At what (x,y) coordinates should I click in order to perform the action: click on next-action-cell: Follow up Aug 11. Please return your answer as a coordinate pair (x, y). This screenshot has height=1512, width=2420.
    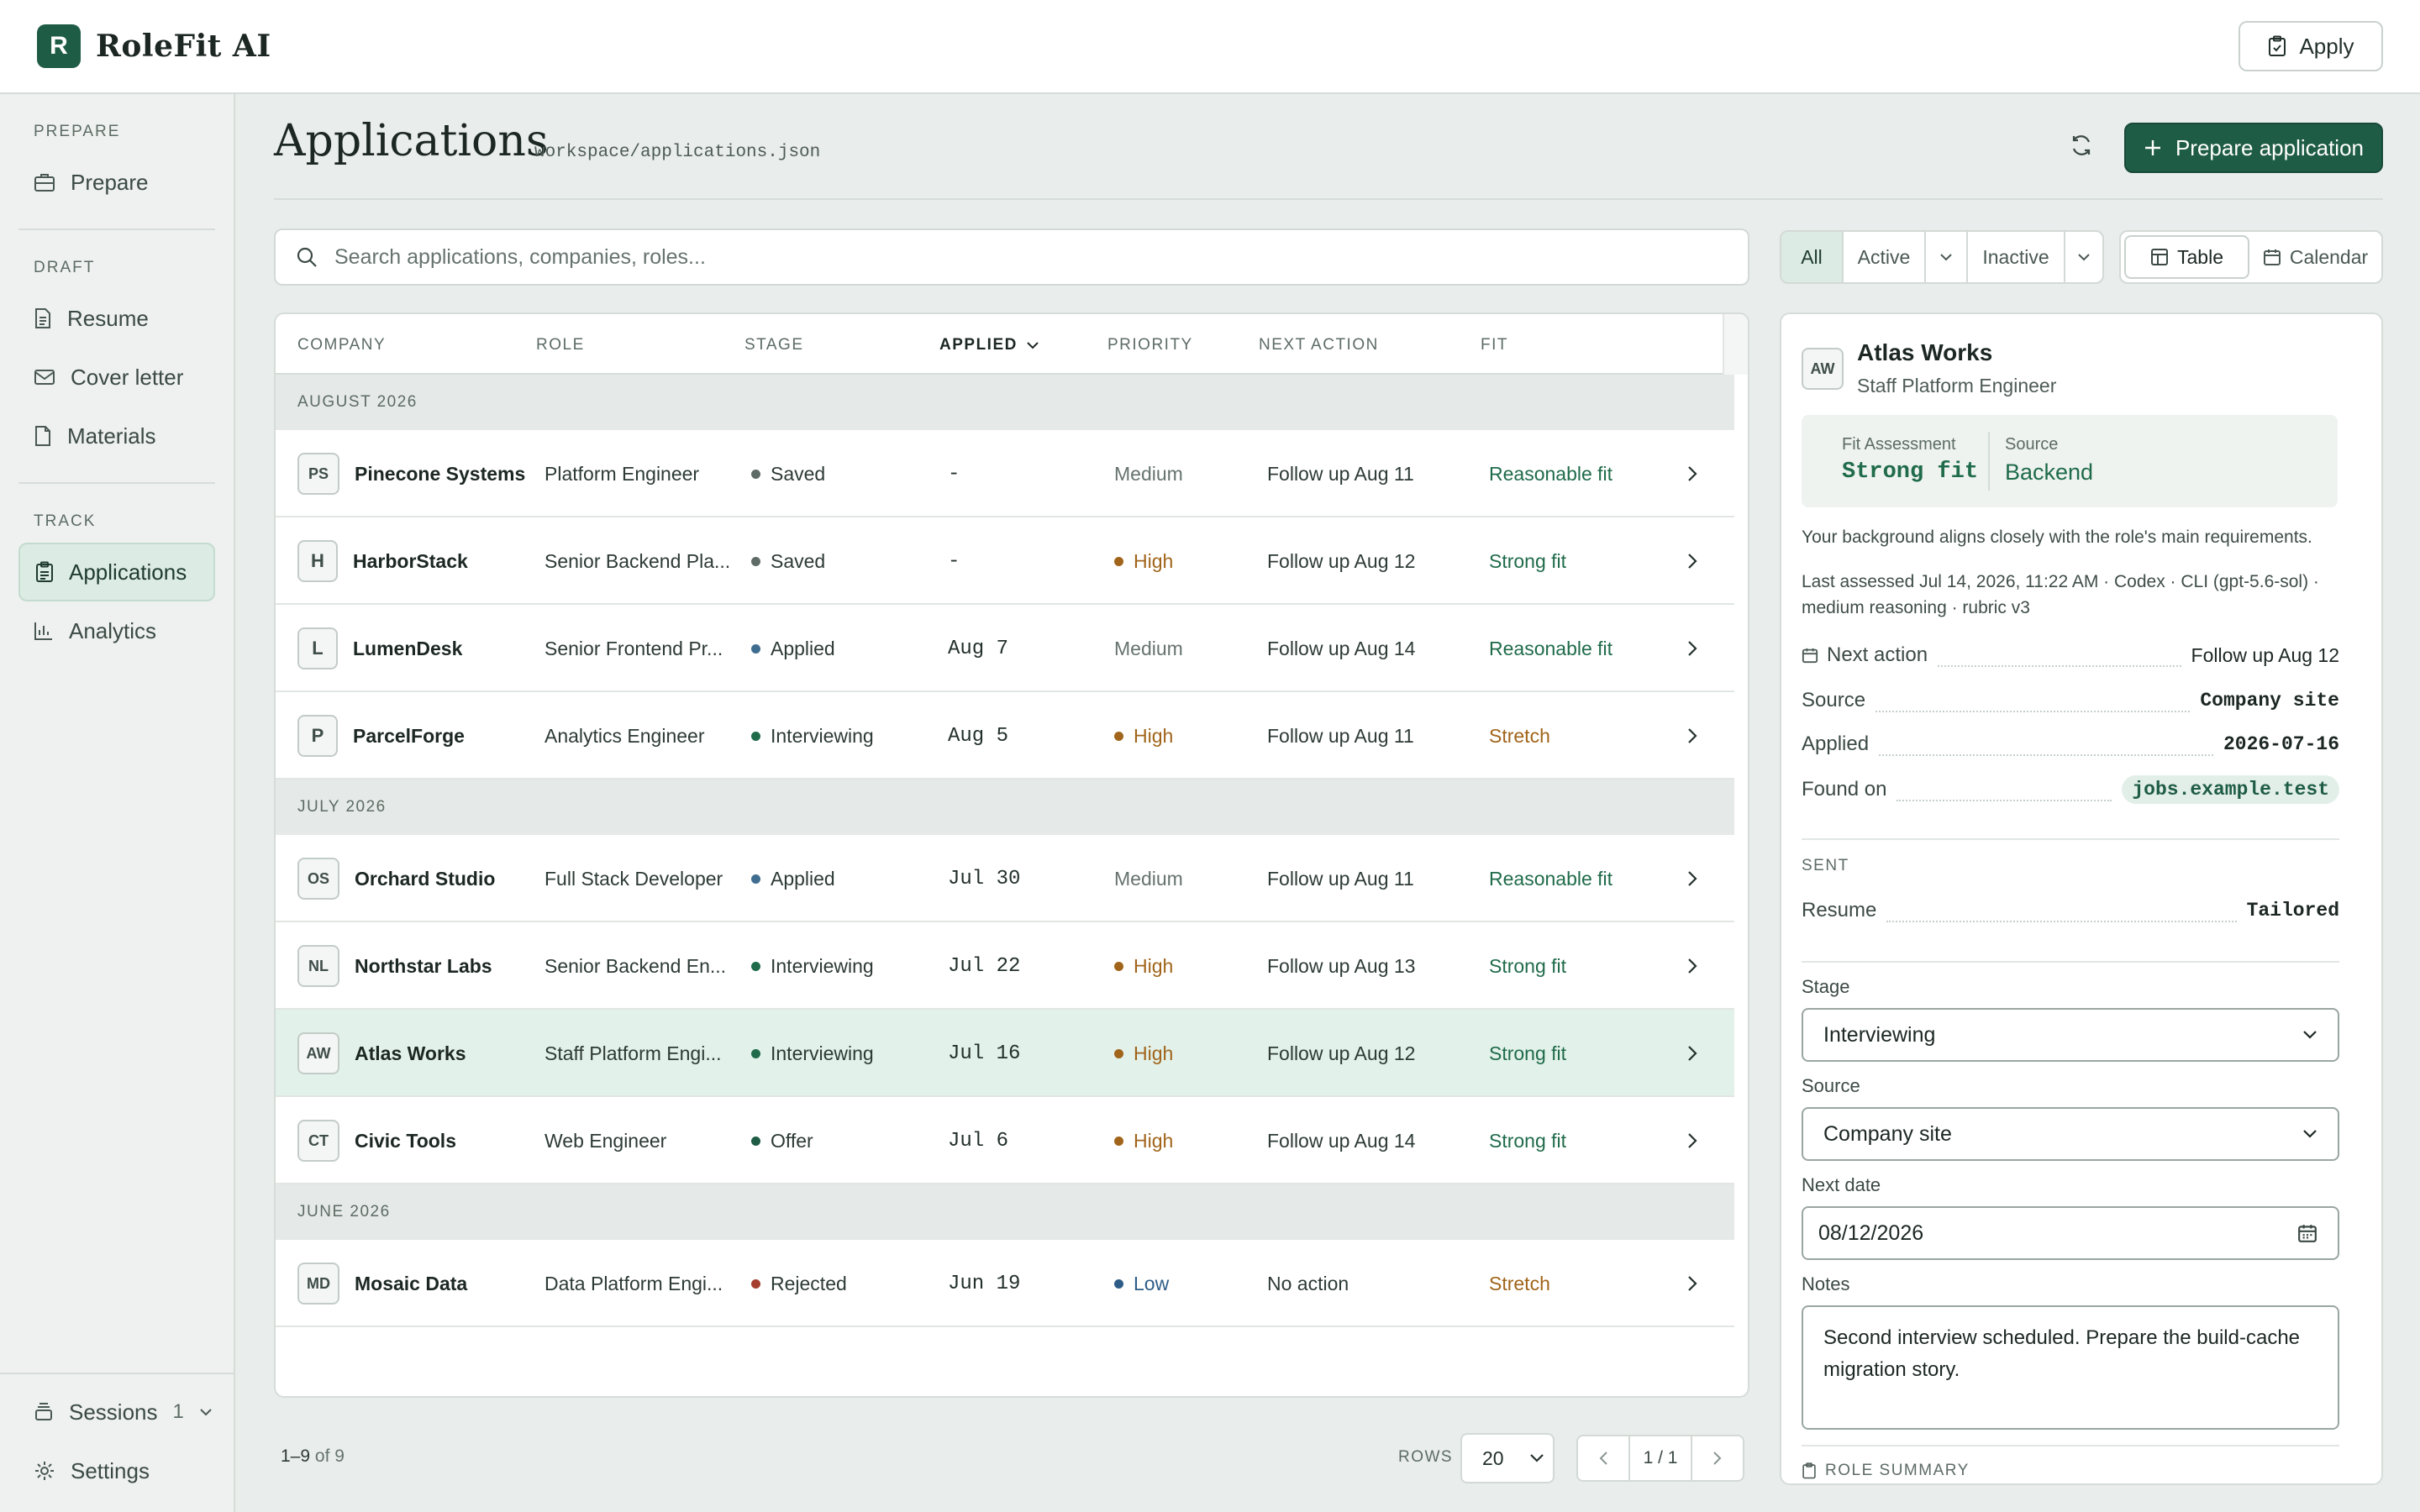
    Looking at the image, I should click on (1341, 878).